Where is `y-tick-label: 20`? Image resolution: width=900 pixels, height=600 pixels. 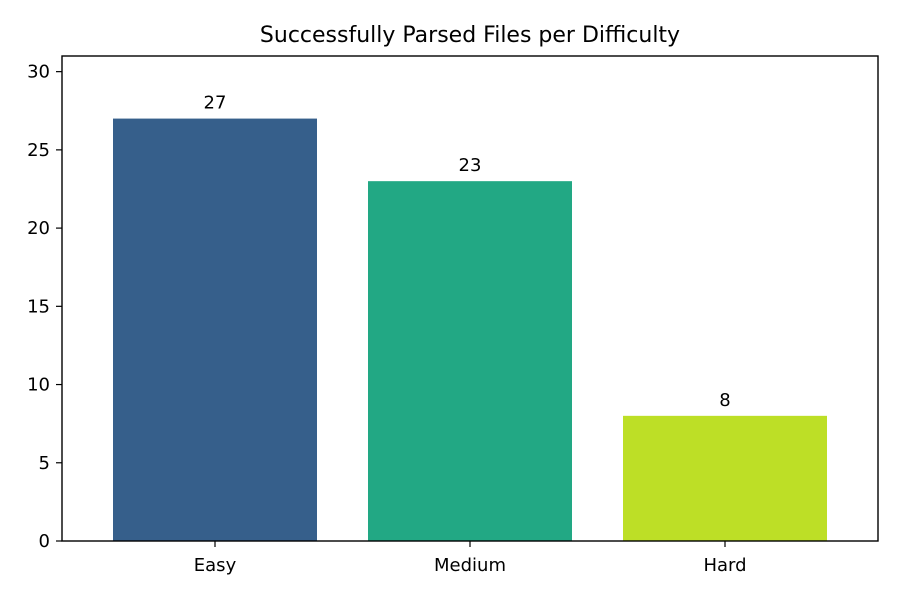 y-tick-label: 20 is located at coordinates (38, 228).